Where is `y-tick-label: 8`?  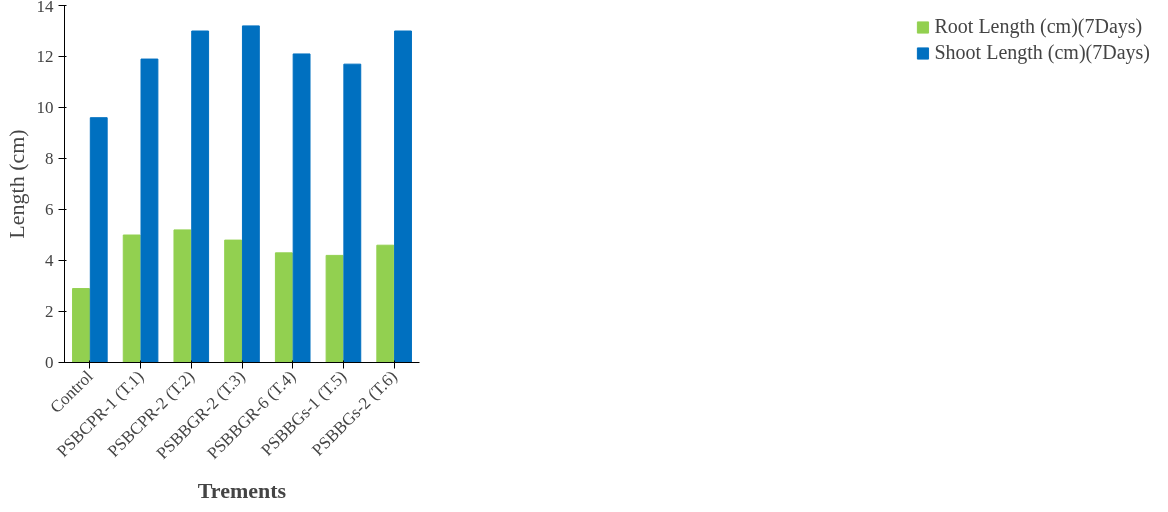 y-tick-label: 8 is located at coordinates (49, 158).